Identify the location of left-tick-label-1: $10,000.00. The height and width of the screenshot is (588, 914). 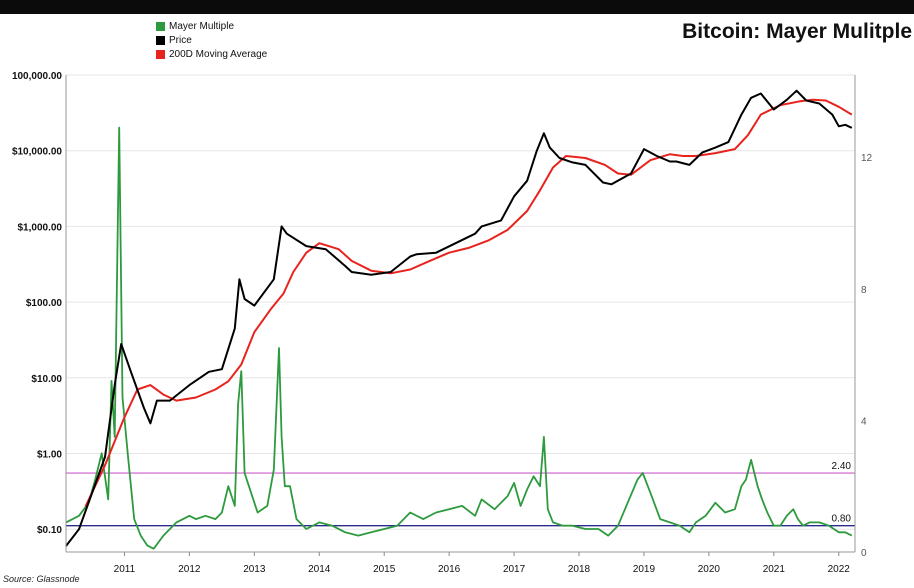
(37, 152).